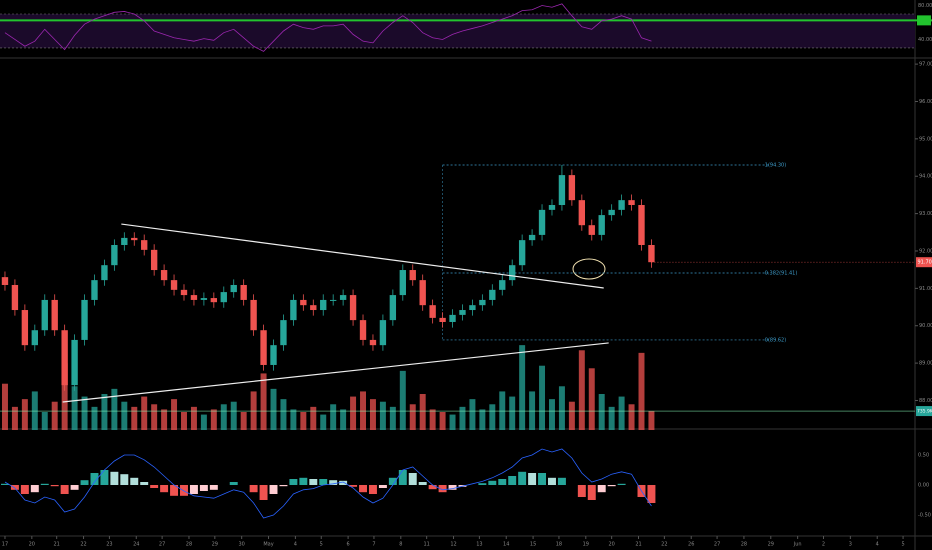 This screenshot has height=550, width=932. Describe the element at coordinates (348, 545) in the screenshot. I see `x-tick-label: 6` at that location.